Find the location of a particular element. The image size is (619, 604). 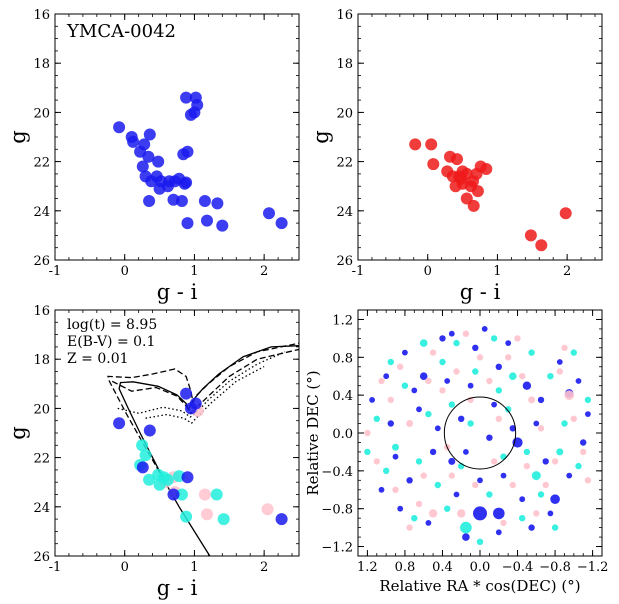

x-tick-label: −0.8 is located at coordinates (555, 567).